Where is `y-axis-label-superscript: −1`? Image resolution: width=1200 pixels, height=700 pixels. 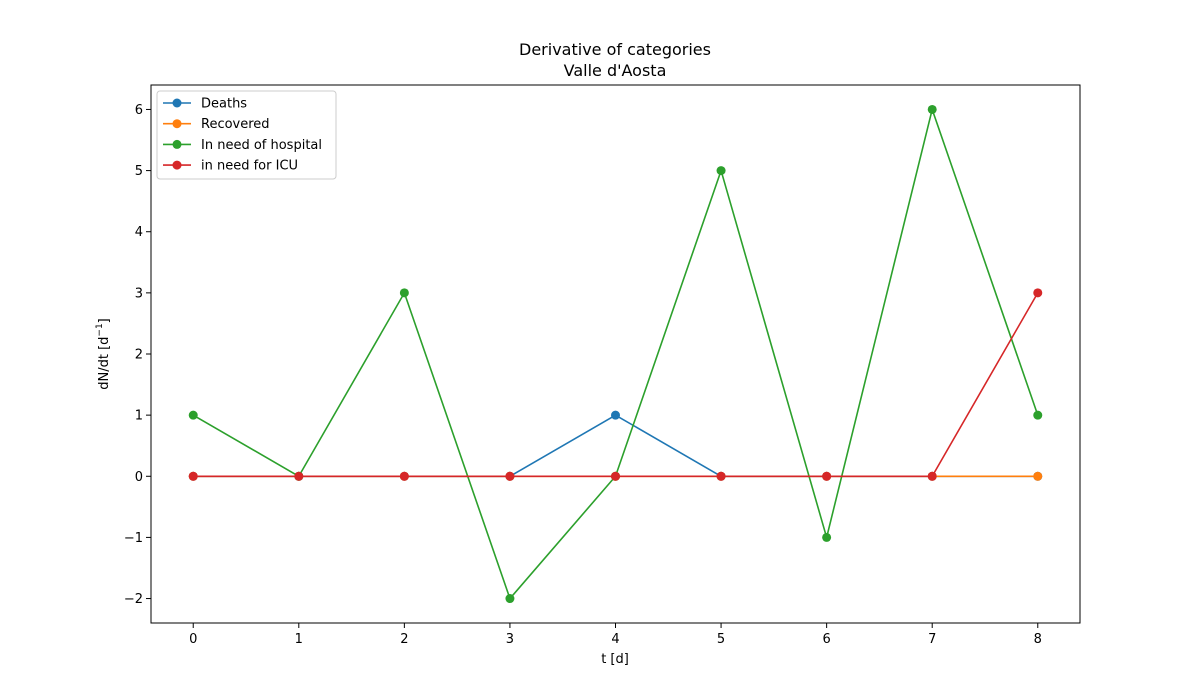
y-axis-label-superscript: −1 is located at coordinates (100, 329).